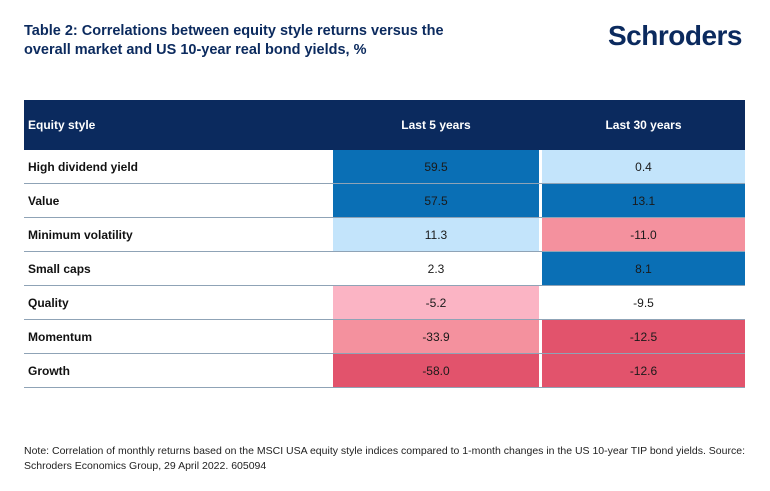 The height and width of the screenshot is (491, 770). Describe the element at coordinates (675, 35) in the screenshot. I see `schroders-logo: Schroders` at that location.